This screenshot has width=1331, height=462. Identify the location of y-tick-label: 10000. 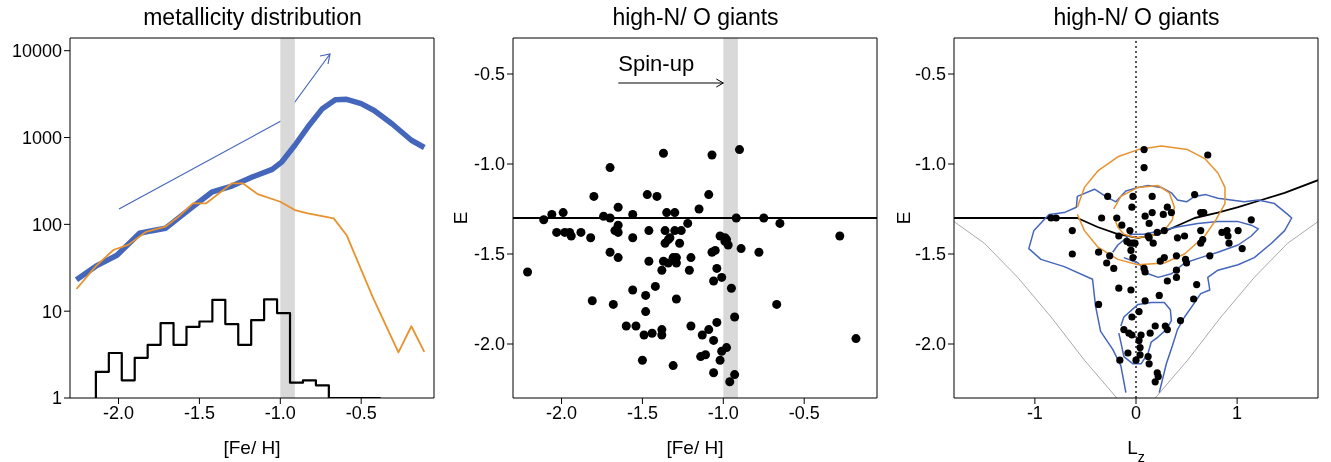
(36, 51).